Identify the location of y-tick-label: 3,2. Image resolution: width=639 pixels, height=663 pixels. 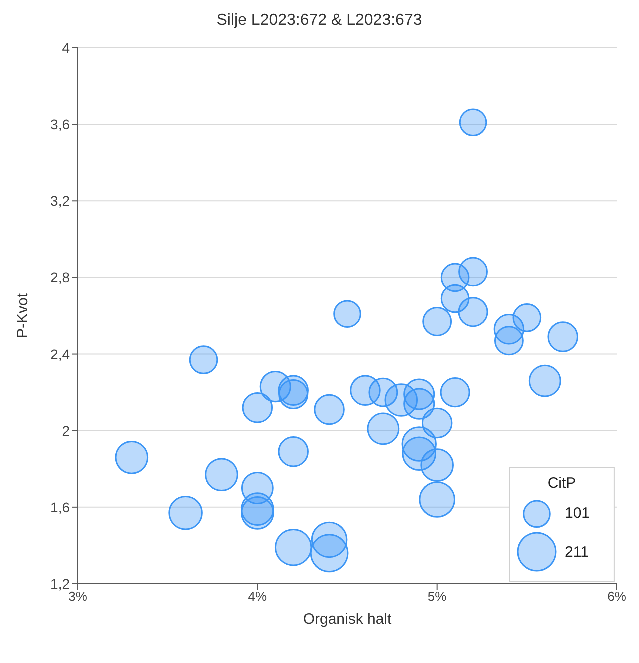
(60, 201).